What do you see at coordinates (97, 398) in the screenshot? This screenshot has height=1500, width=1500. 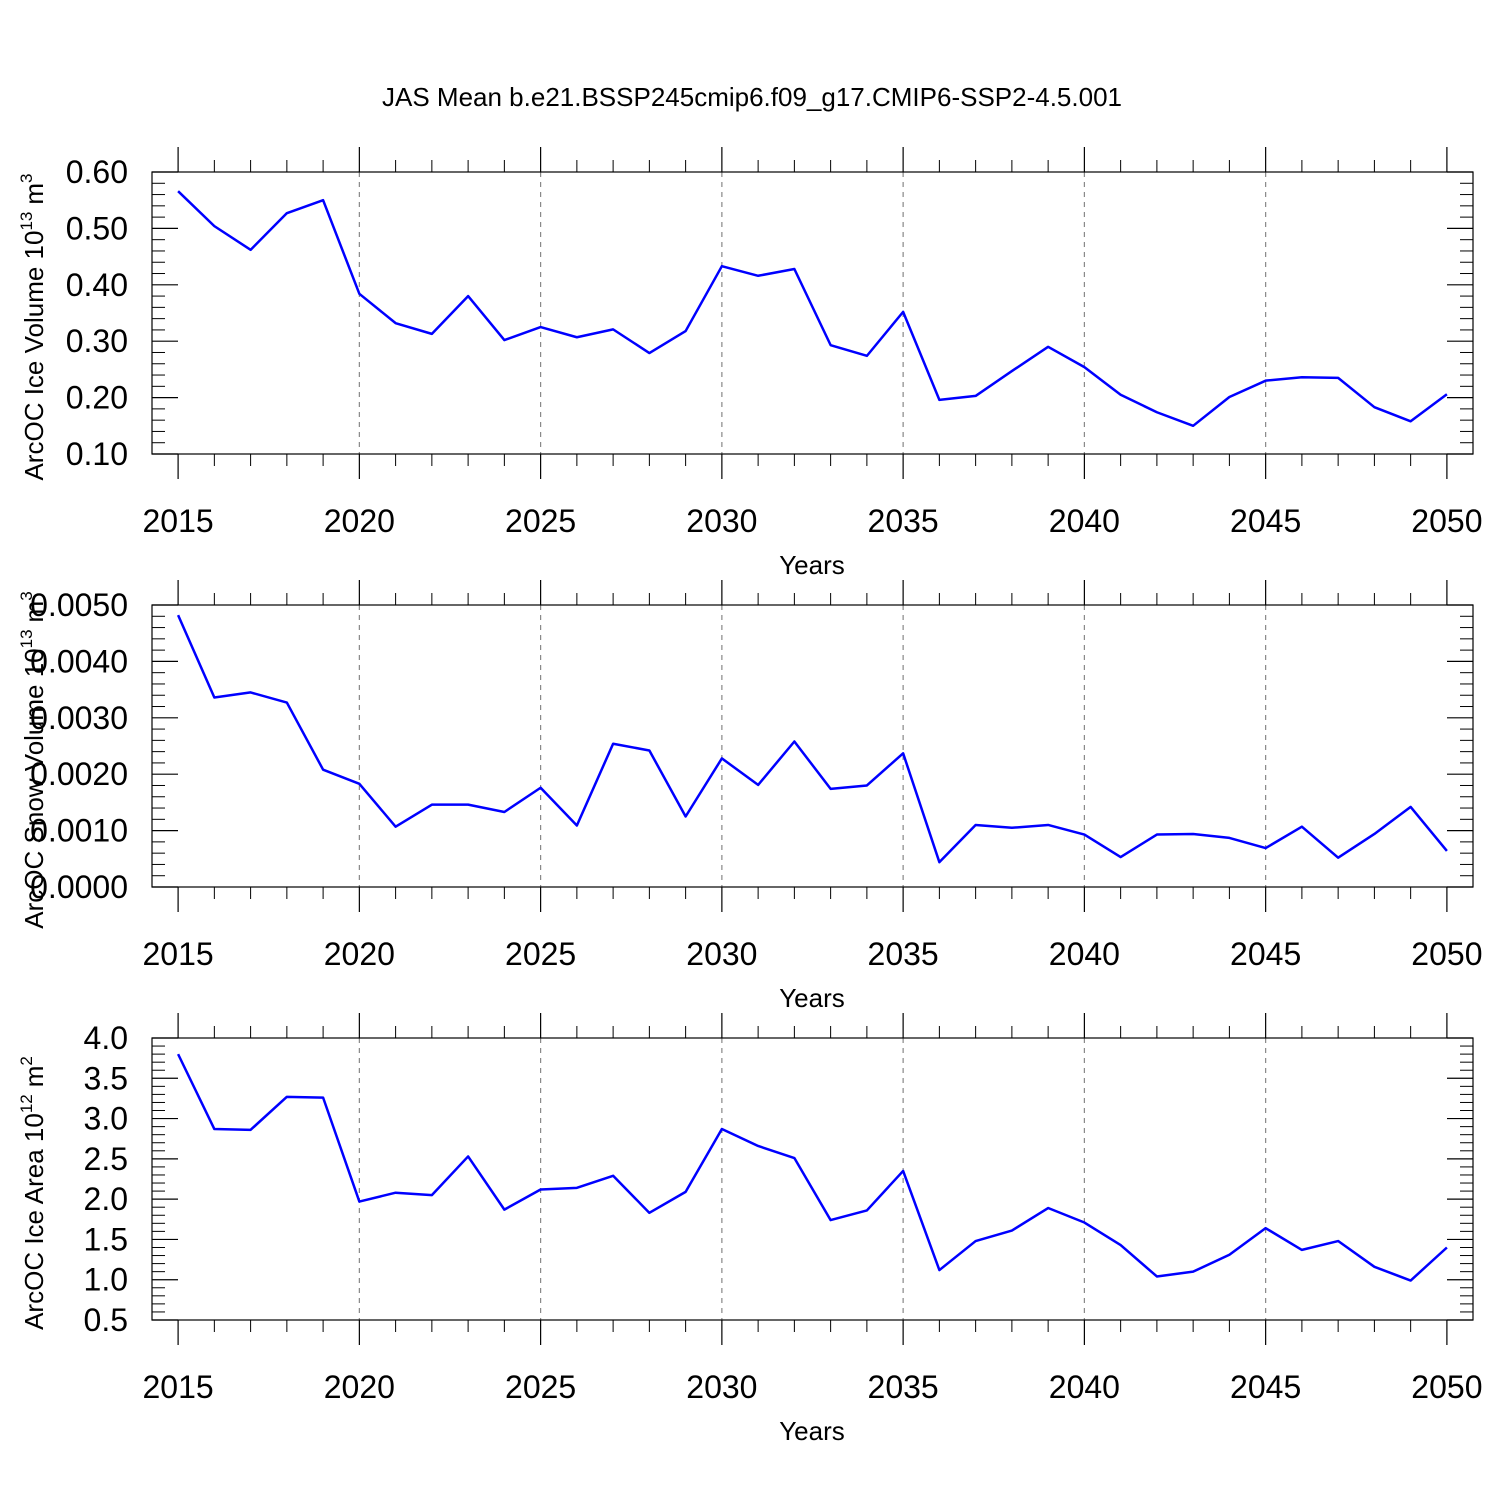 I see `y-tick-label: 0.20` at bounding box center [97, 398].